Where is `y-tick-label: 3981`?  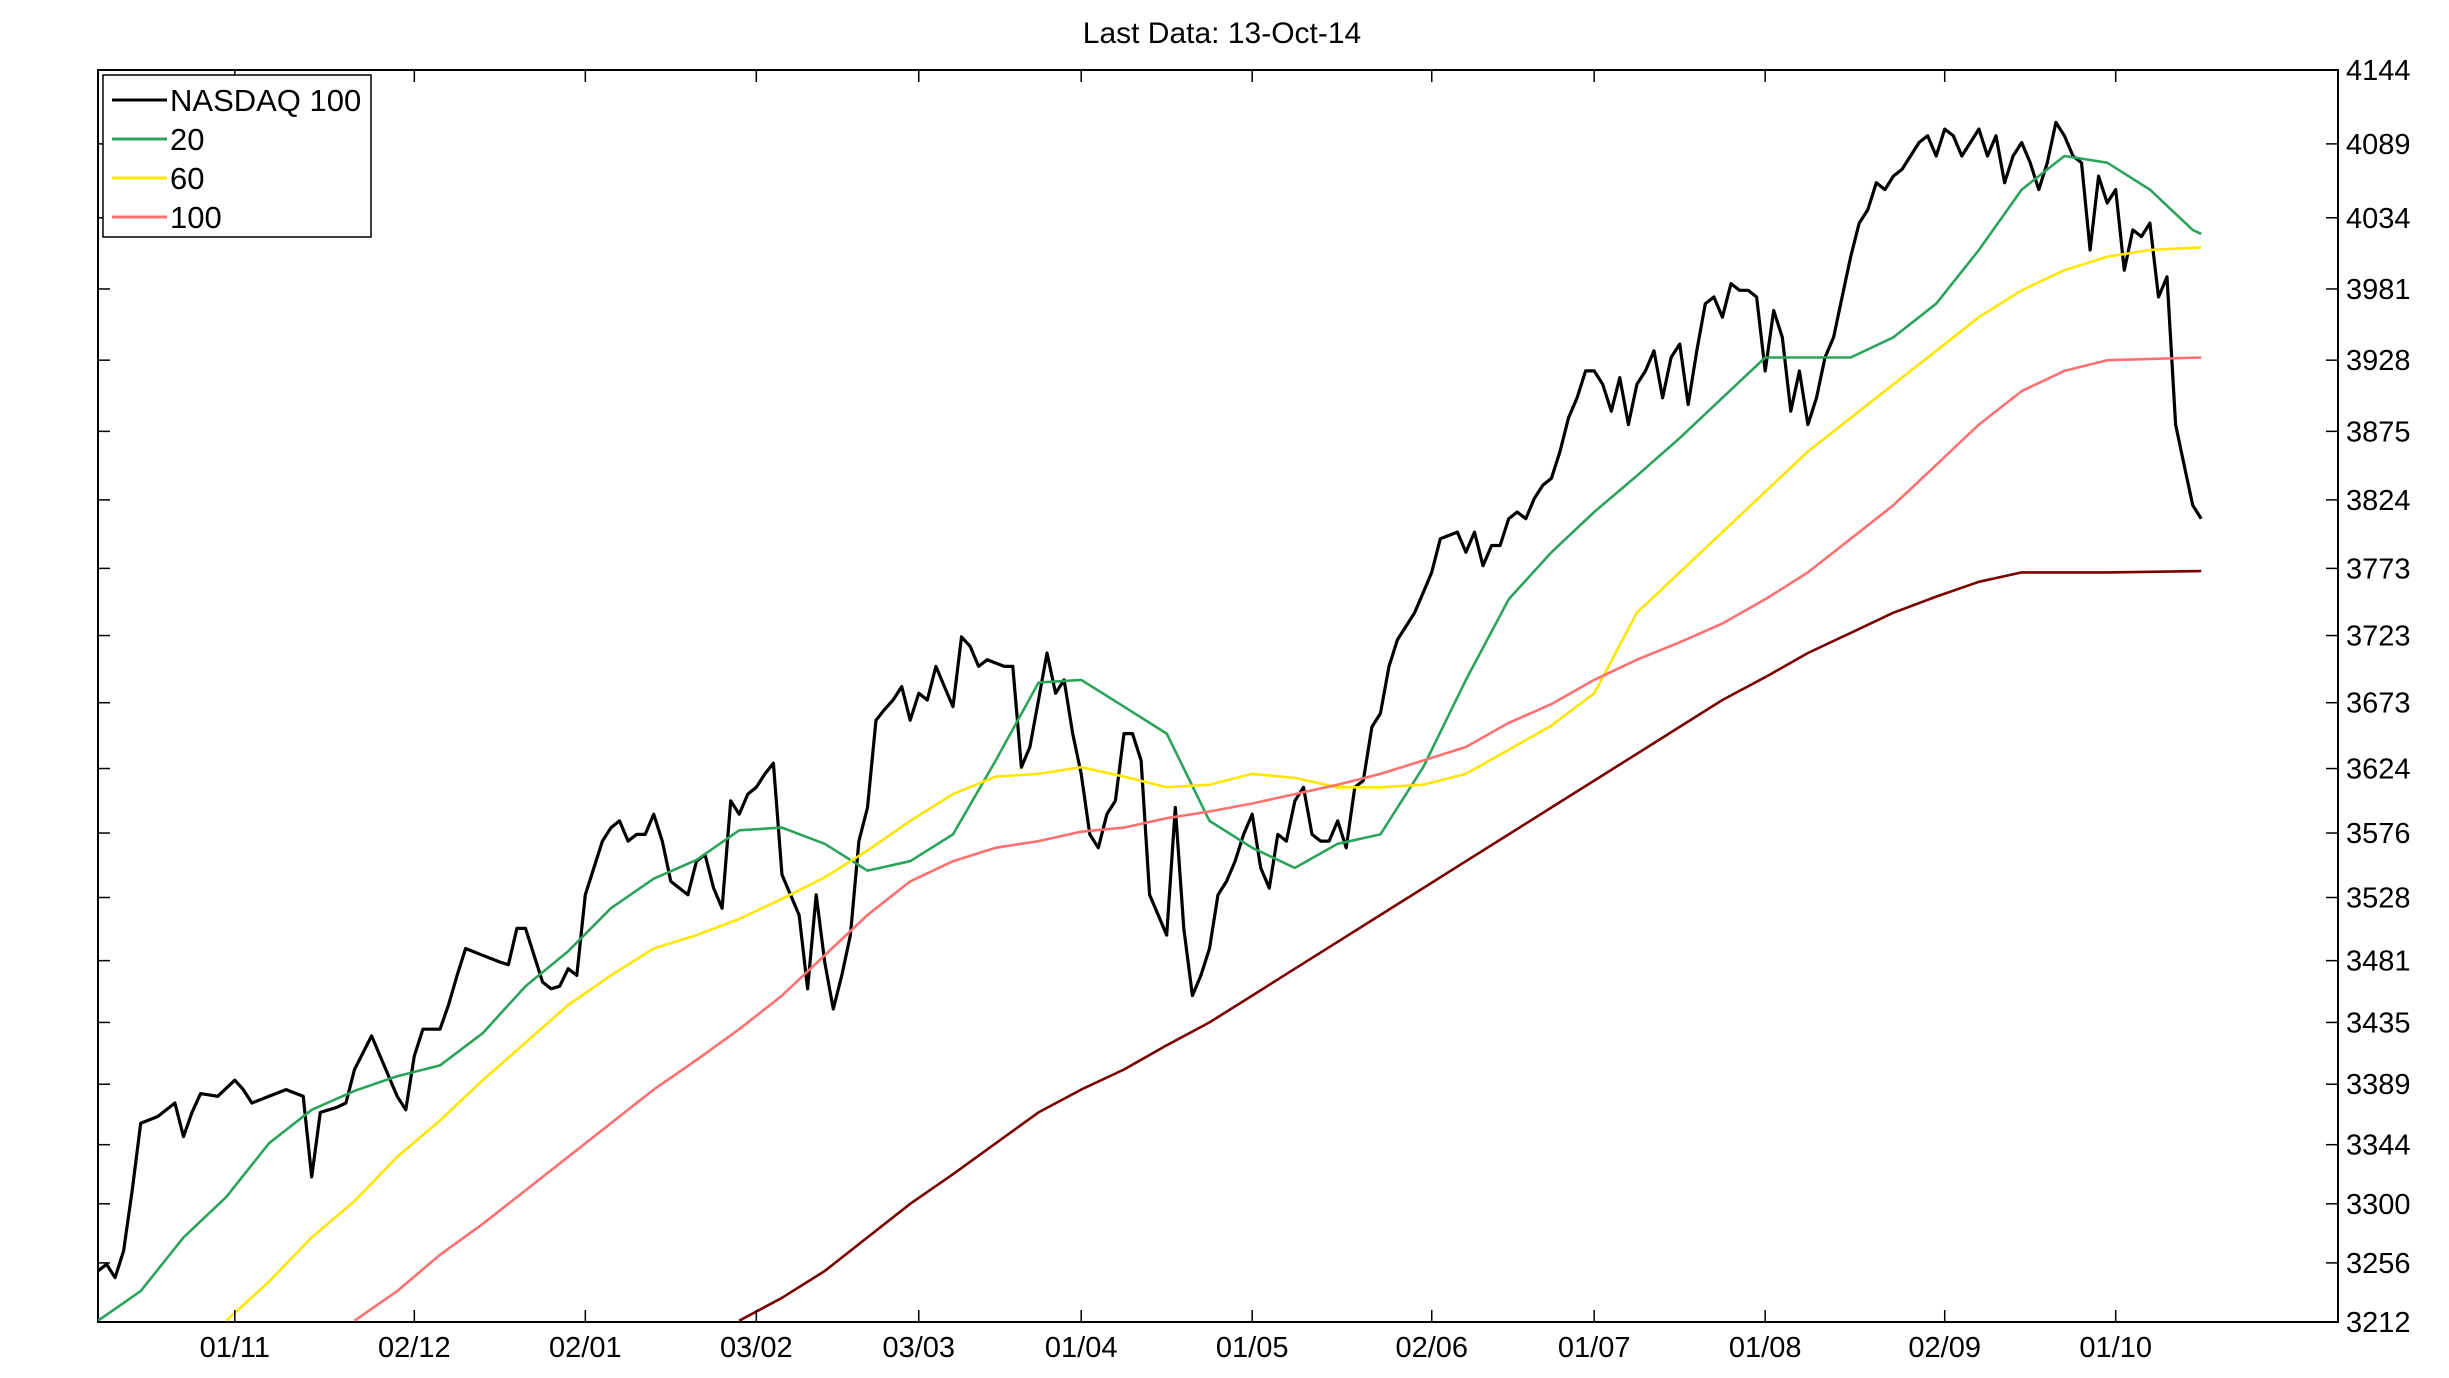
y-tick-label: 3981 is located at coordinates (2378, 290).